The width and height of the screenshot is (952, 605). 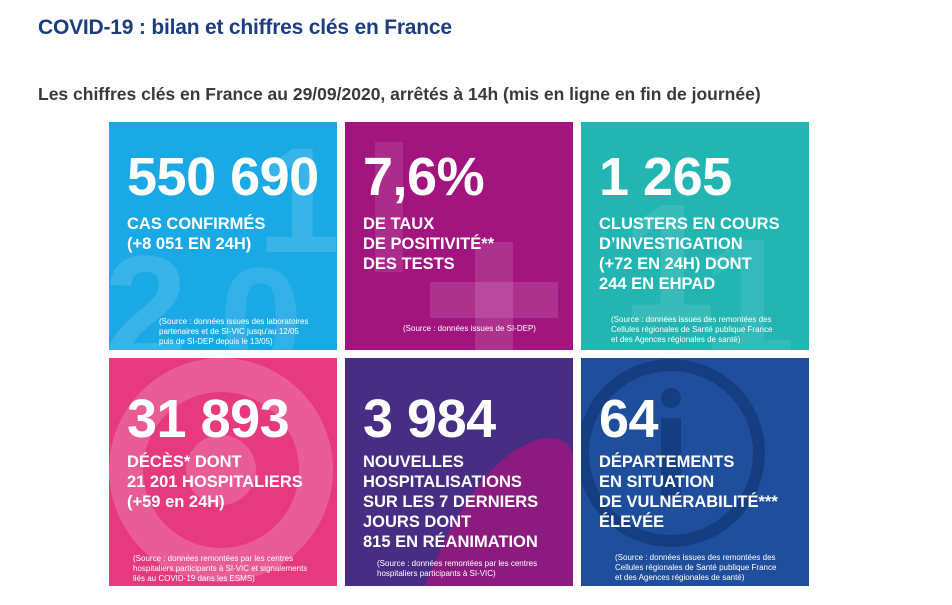 I want to click on label-line: HOSPITALISATIONS, so click(x=442, y=482).